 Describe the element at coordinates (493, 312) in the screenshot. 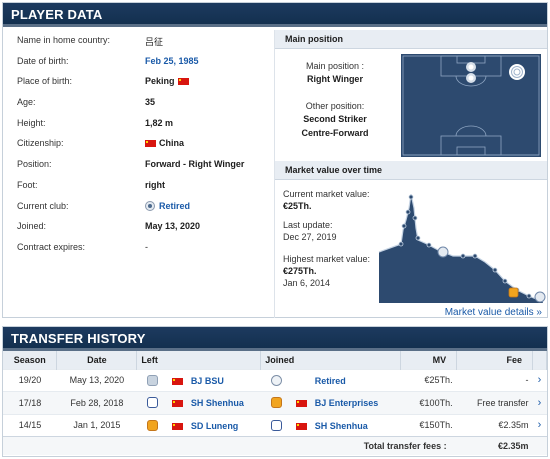

I see `market-value-details-link: Market value details »` at that location.